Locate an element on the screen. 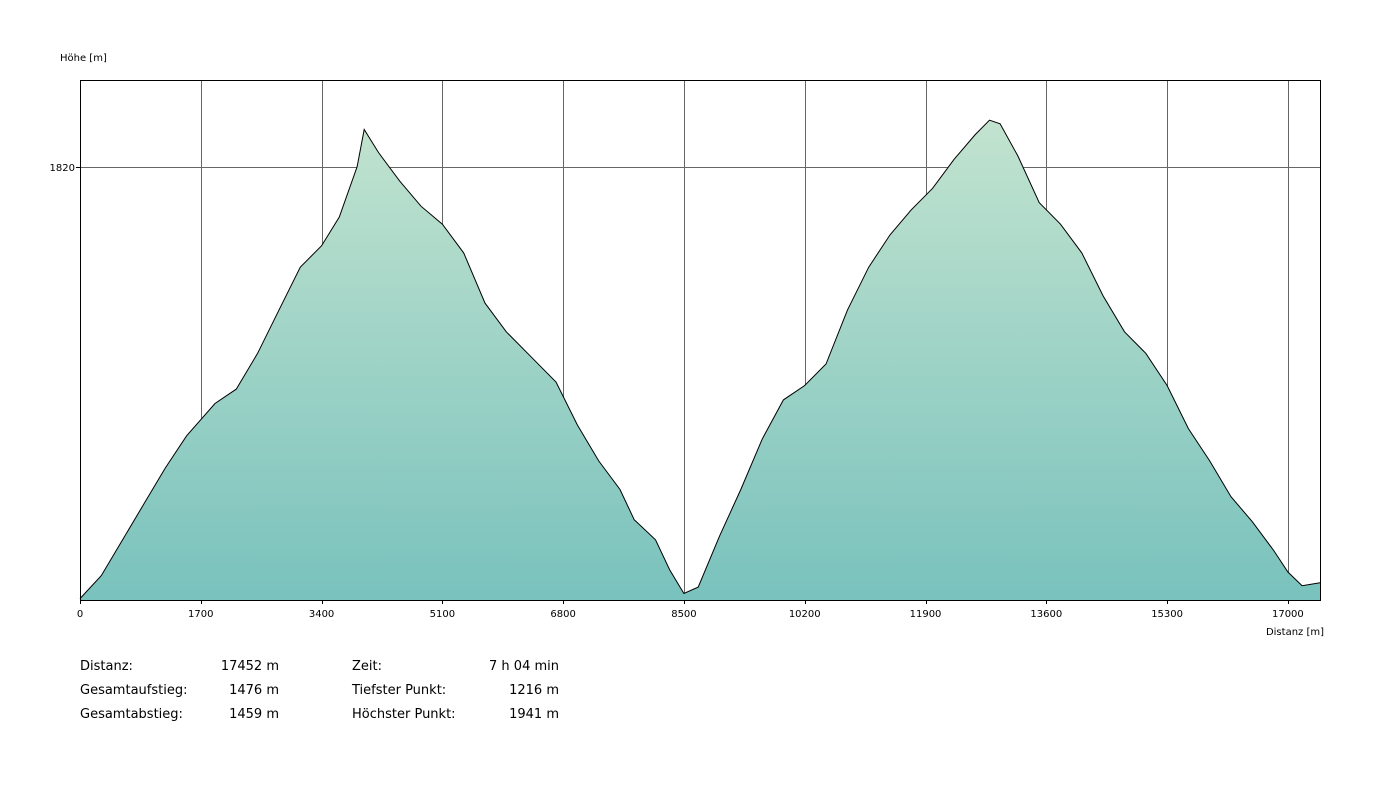 The width and height of the screenshot is (1400, 800). stat-value: 1941 m is located at coordinates (534, 714).